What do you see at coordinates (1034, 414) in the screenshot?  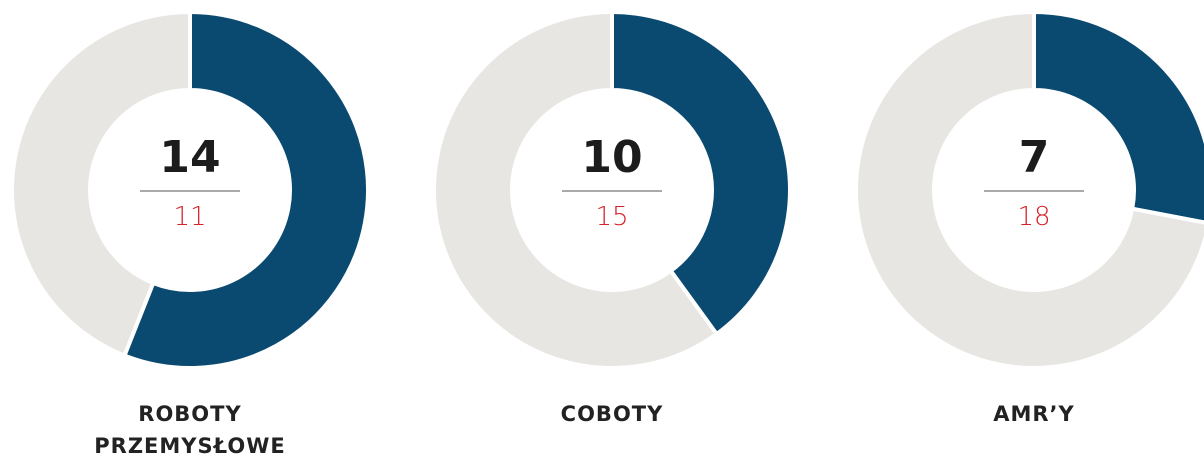 I see `chart-title: AMR’Y` at bounding box center [1034, 414].